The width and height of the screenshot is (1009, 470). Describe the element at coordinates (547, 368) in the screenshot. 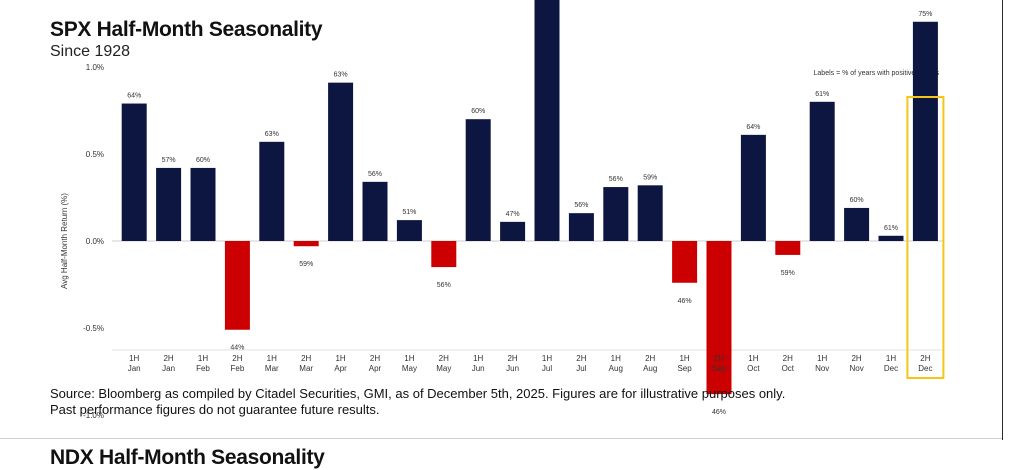

I see `x-tick-label-month: Jul` at that location.